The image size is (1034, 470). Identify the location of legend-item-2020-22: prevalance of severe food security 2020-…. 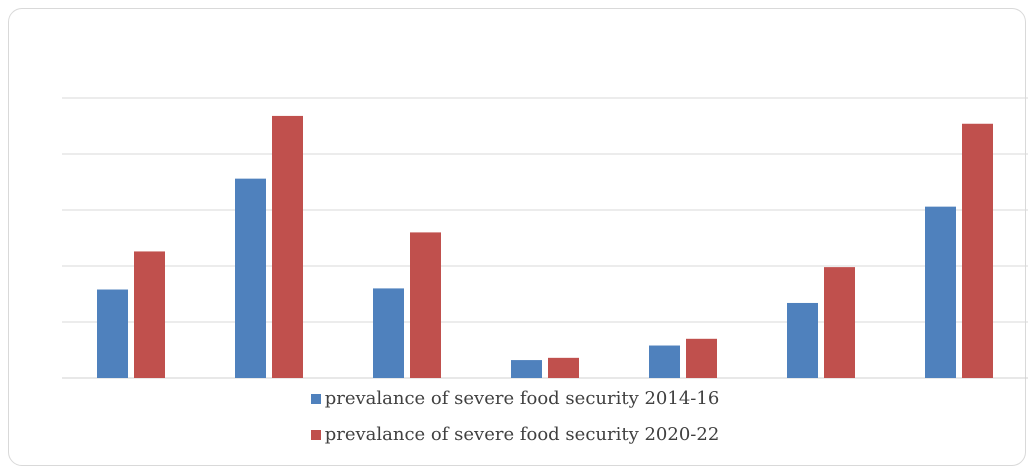
(515, 435).